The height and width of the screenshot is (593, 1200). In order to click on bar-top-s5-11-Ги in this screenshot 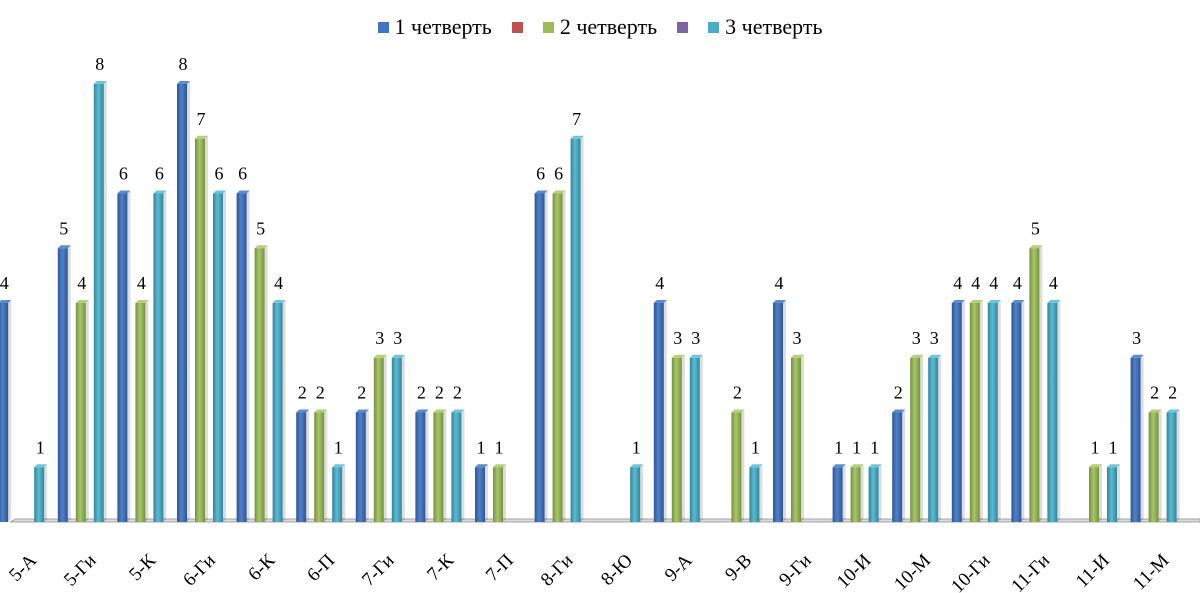, I will do `click(1054, 301)`.